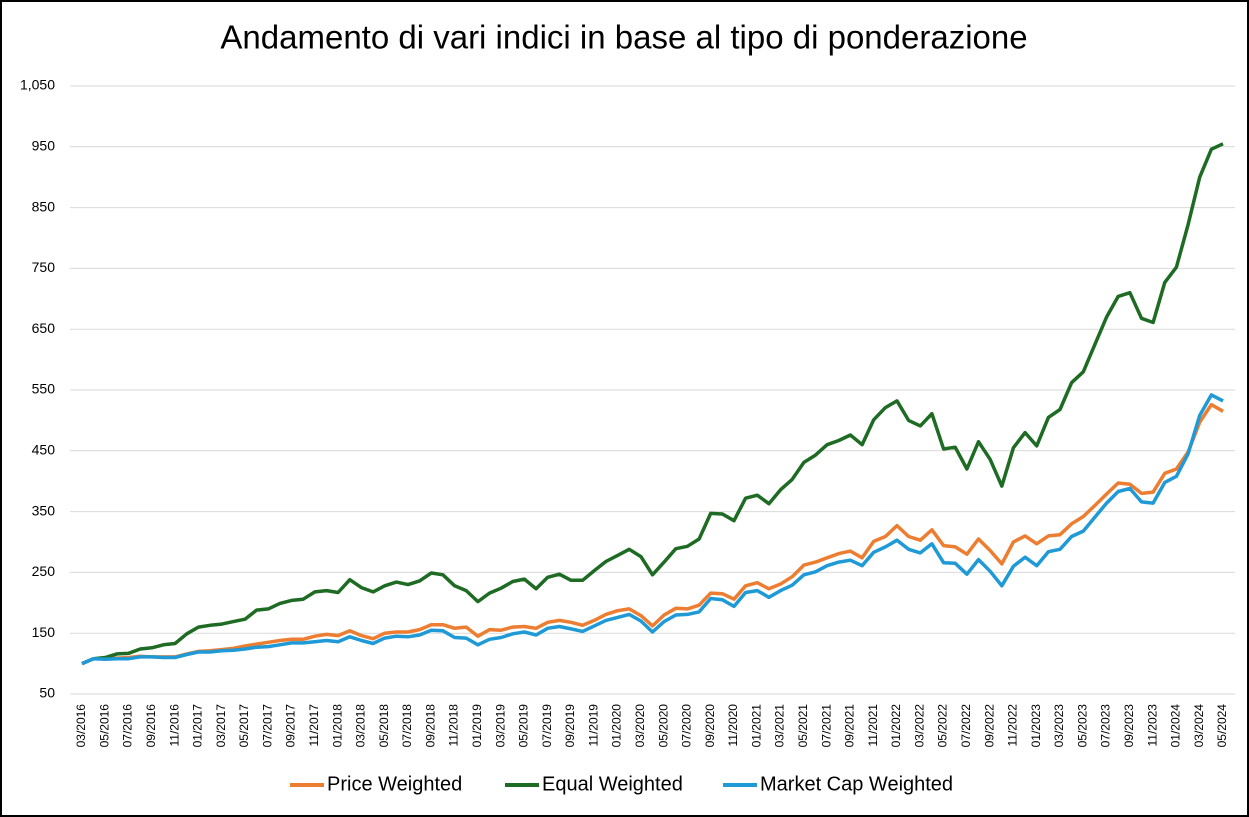 This screenshot has width=1249, height=817. Describe the element at coordinates (44, 146) in the screenshot. I see `y-tick-label: 950` at that location.